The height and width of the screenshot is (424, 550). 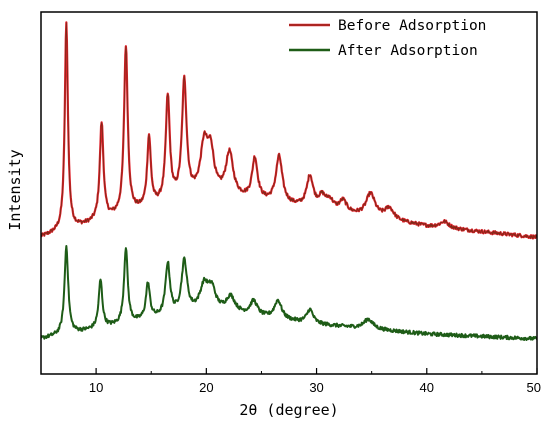 What do you see at coordinates (387, 38) in the screenshot?
I see `legend: Before Adsorption After Adsorption` at bounding box center [387, 38].